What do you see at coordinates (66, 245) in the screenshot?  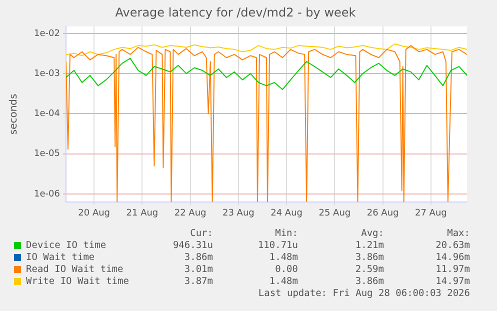 I see `legend-label: Device IO time` at bounding box center [66, 245].